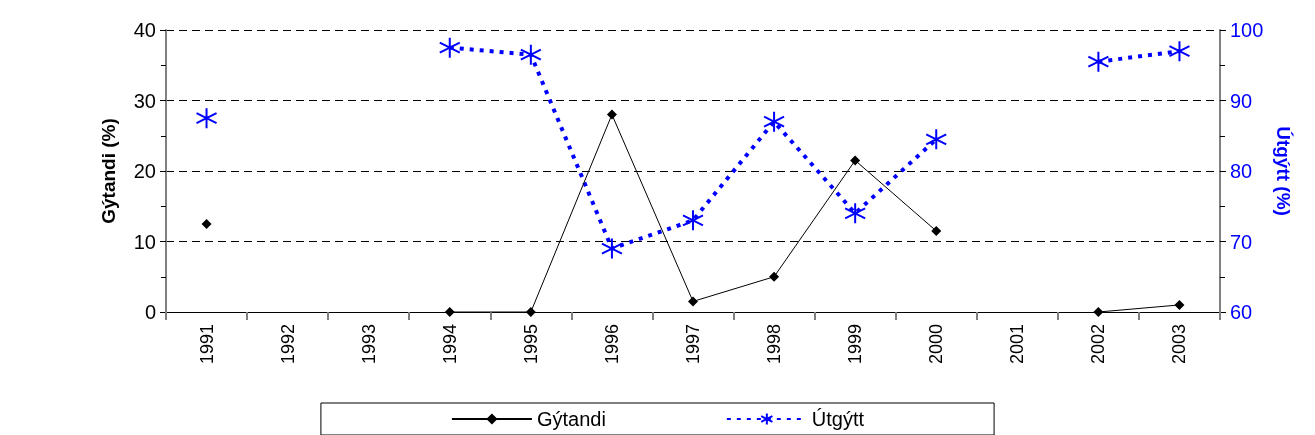 This screenshot has height=435, width=1315. I want to click on legend-label: Útgýtt, so click(838, 419).